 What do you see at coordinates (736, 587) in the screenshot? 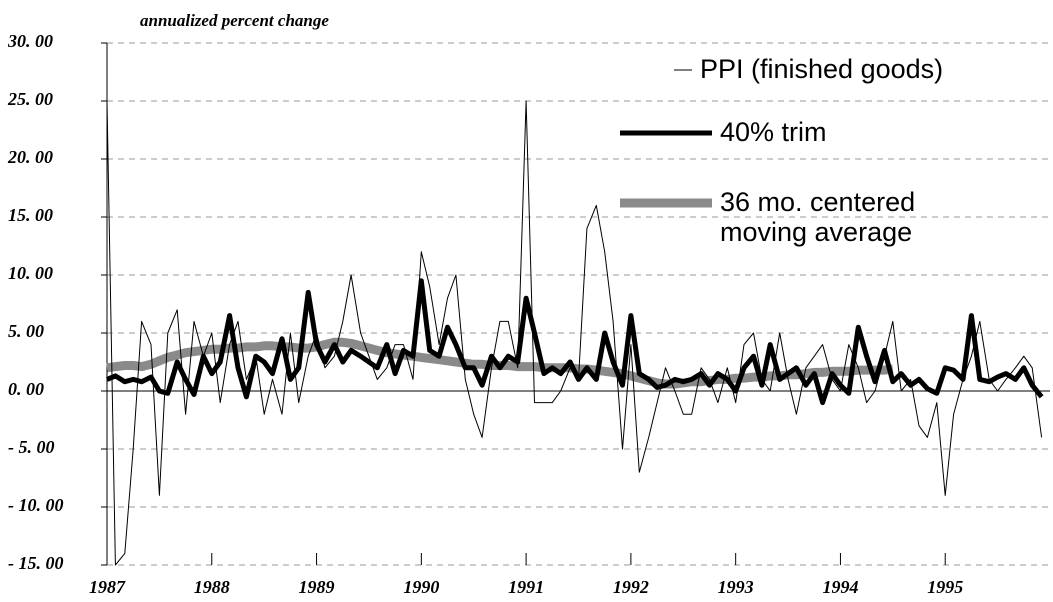
I see `x-tick-label: 1993` at bounding box center [736, 587].